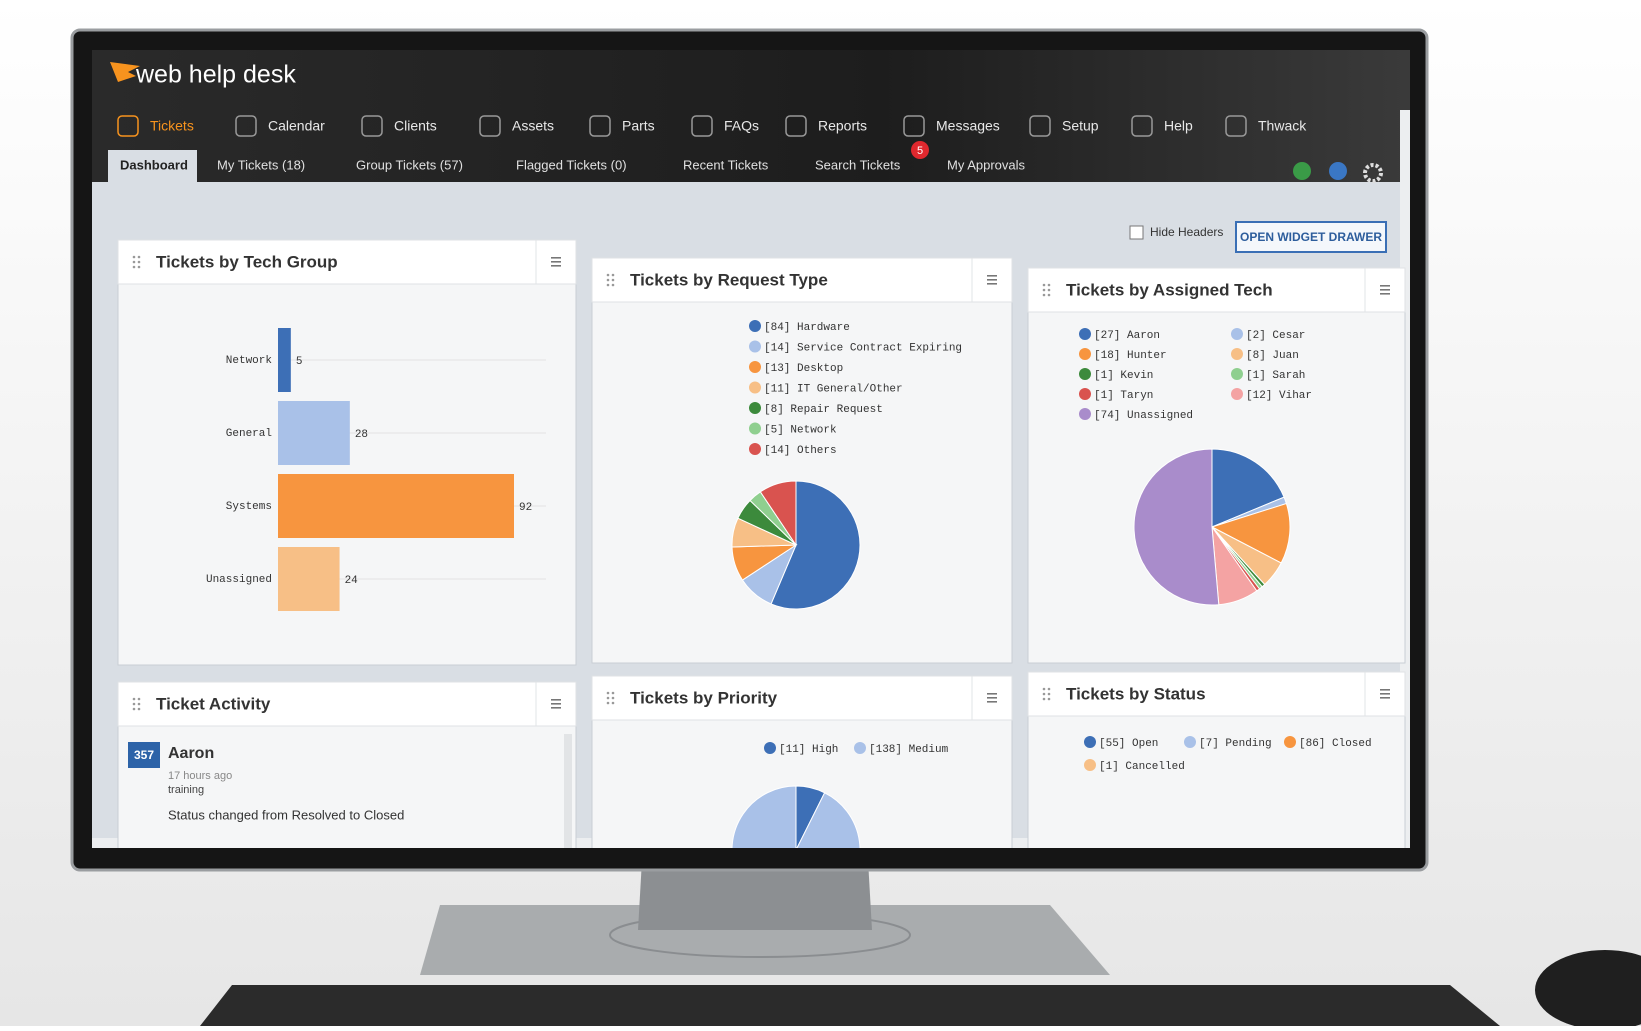  I want to click on tab: My Approvals, so click(986, 164).